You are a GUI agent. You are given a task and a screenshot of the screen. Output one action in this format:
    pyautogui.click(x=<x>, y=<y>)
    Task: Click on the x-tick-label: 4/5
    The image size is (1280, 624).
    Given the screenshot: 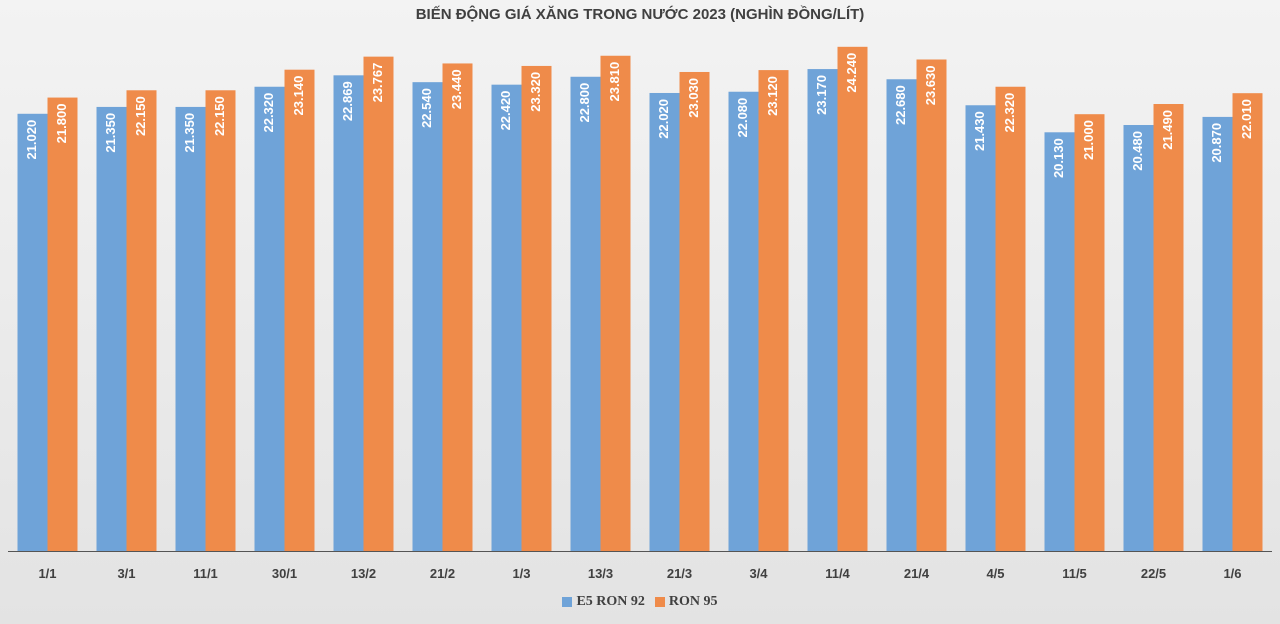 What is the action you would take?
    pyautogui.click(x=995, y=573)
    